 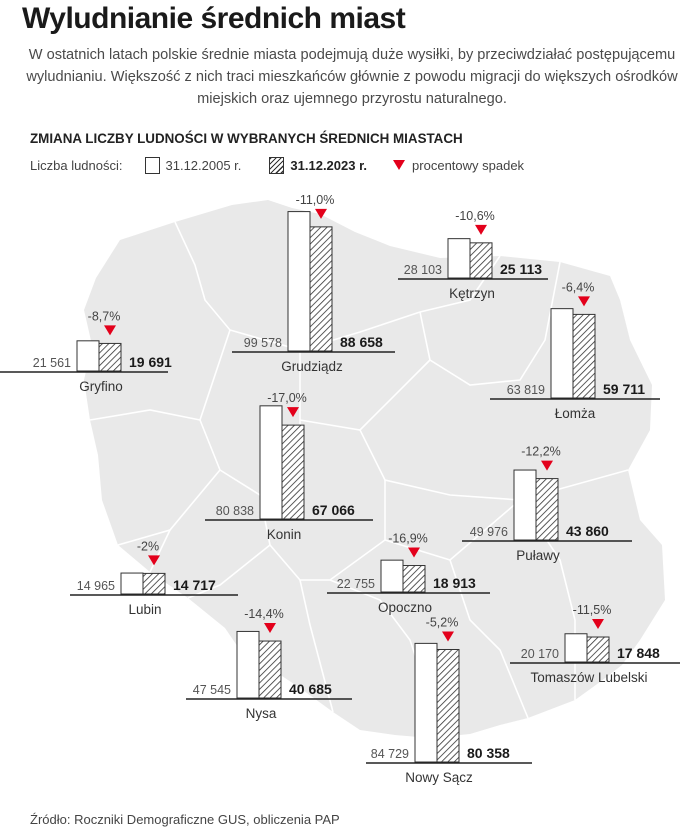 I want to click on city-group-nowy-sącz: 84 729 80 358 -5,2% Nowy Sącz, so click(x=449, y=700).